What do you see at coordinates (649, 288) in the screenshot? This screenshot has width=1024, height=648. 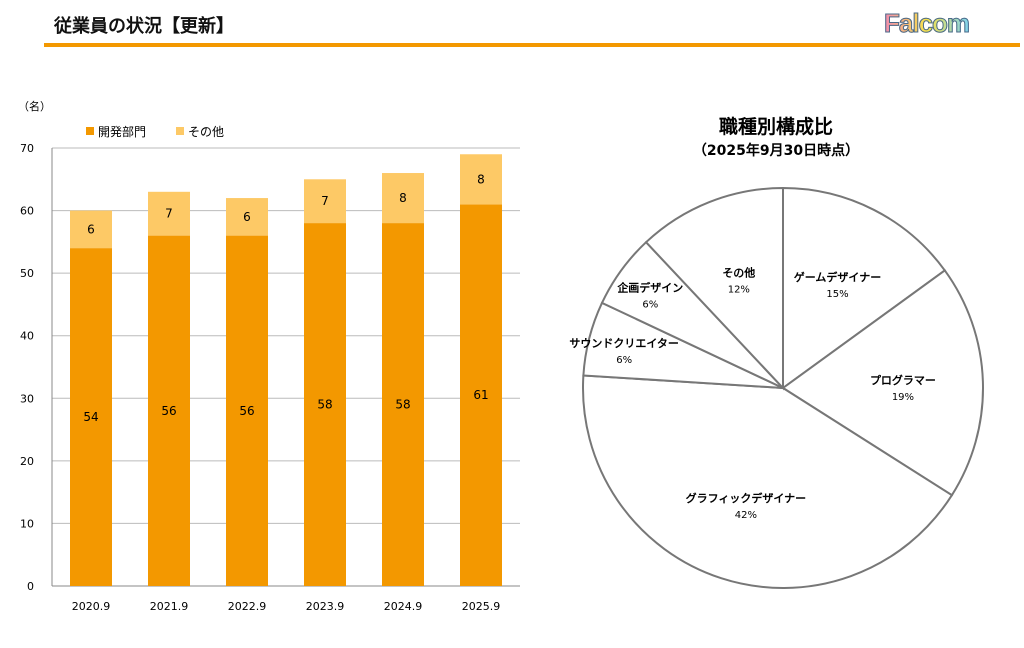 I see `pie-label: 企画デザイン` at bounding box center [649, 288].